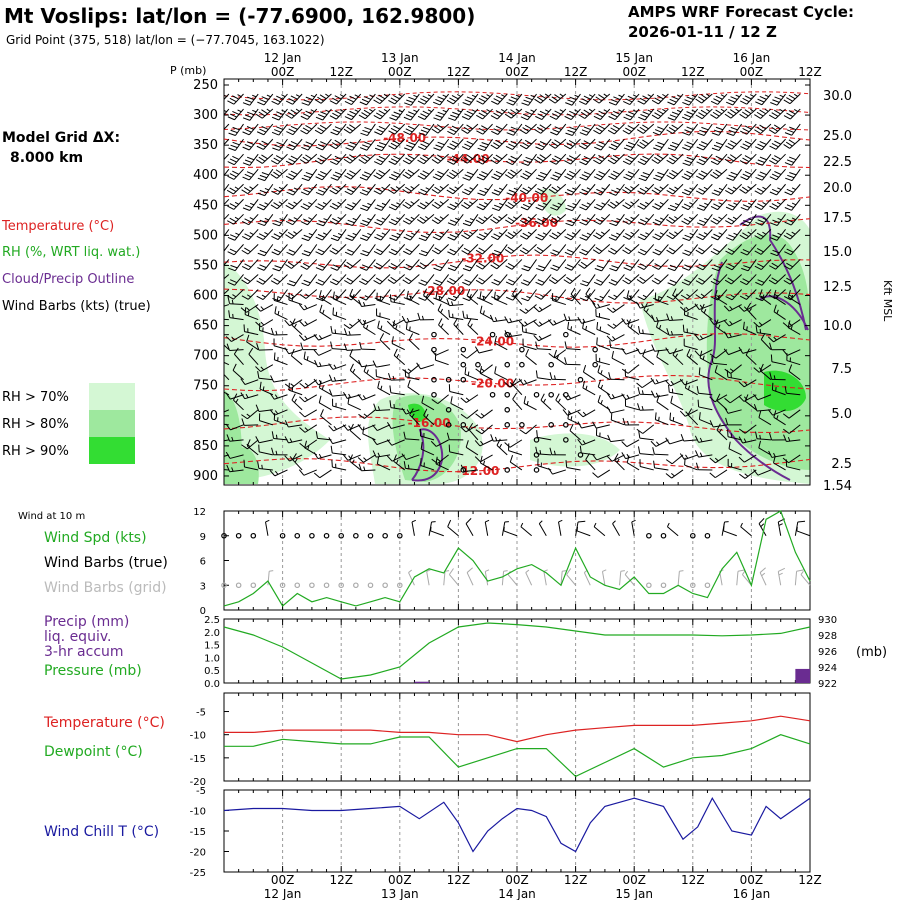  What do you see at coordinates (76, 306) in the screenshot?
I see `legend-label: Wind Barbs (kts) (true)` at bounding box center [76, 306].